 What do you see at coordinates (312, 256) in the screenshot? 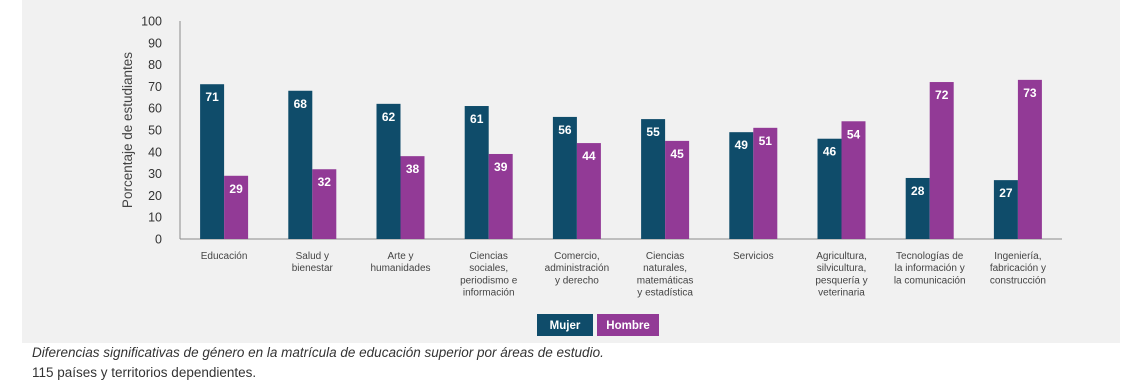
I see `x-tick-label-line: Salud y` at bounding box center [312, 256].